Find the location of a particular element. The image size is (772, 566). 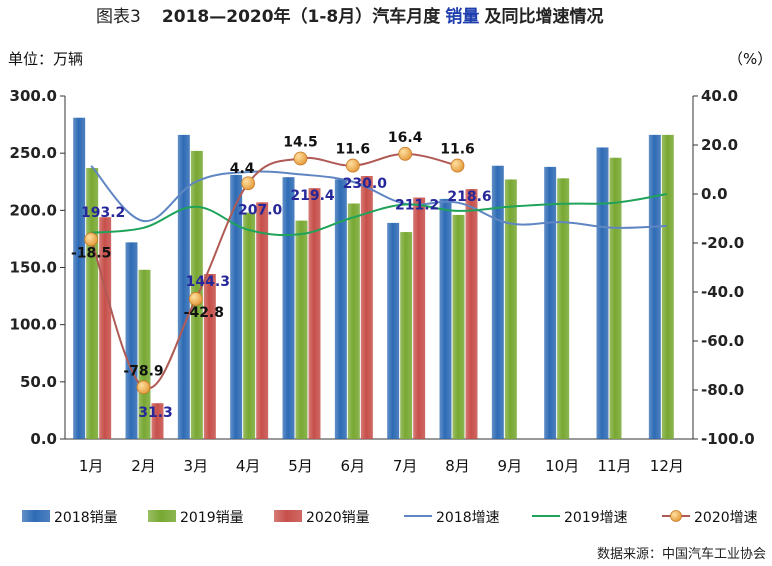

right-tick-label: 0.0 is located at coordinates (714, 194).